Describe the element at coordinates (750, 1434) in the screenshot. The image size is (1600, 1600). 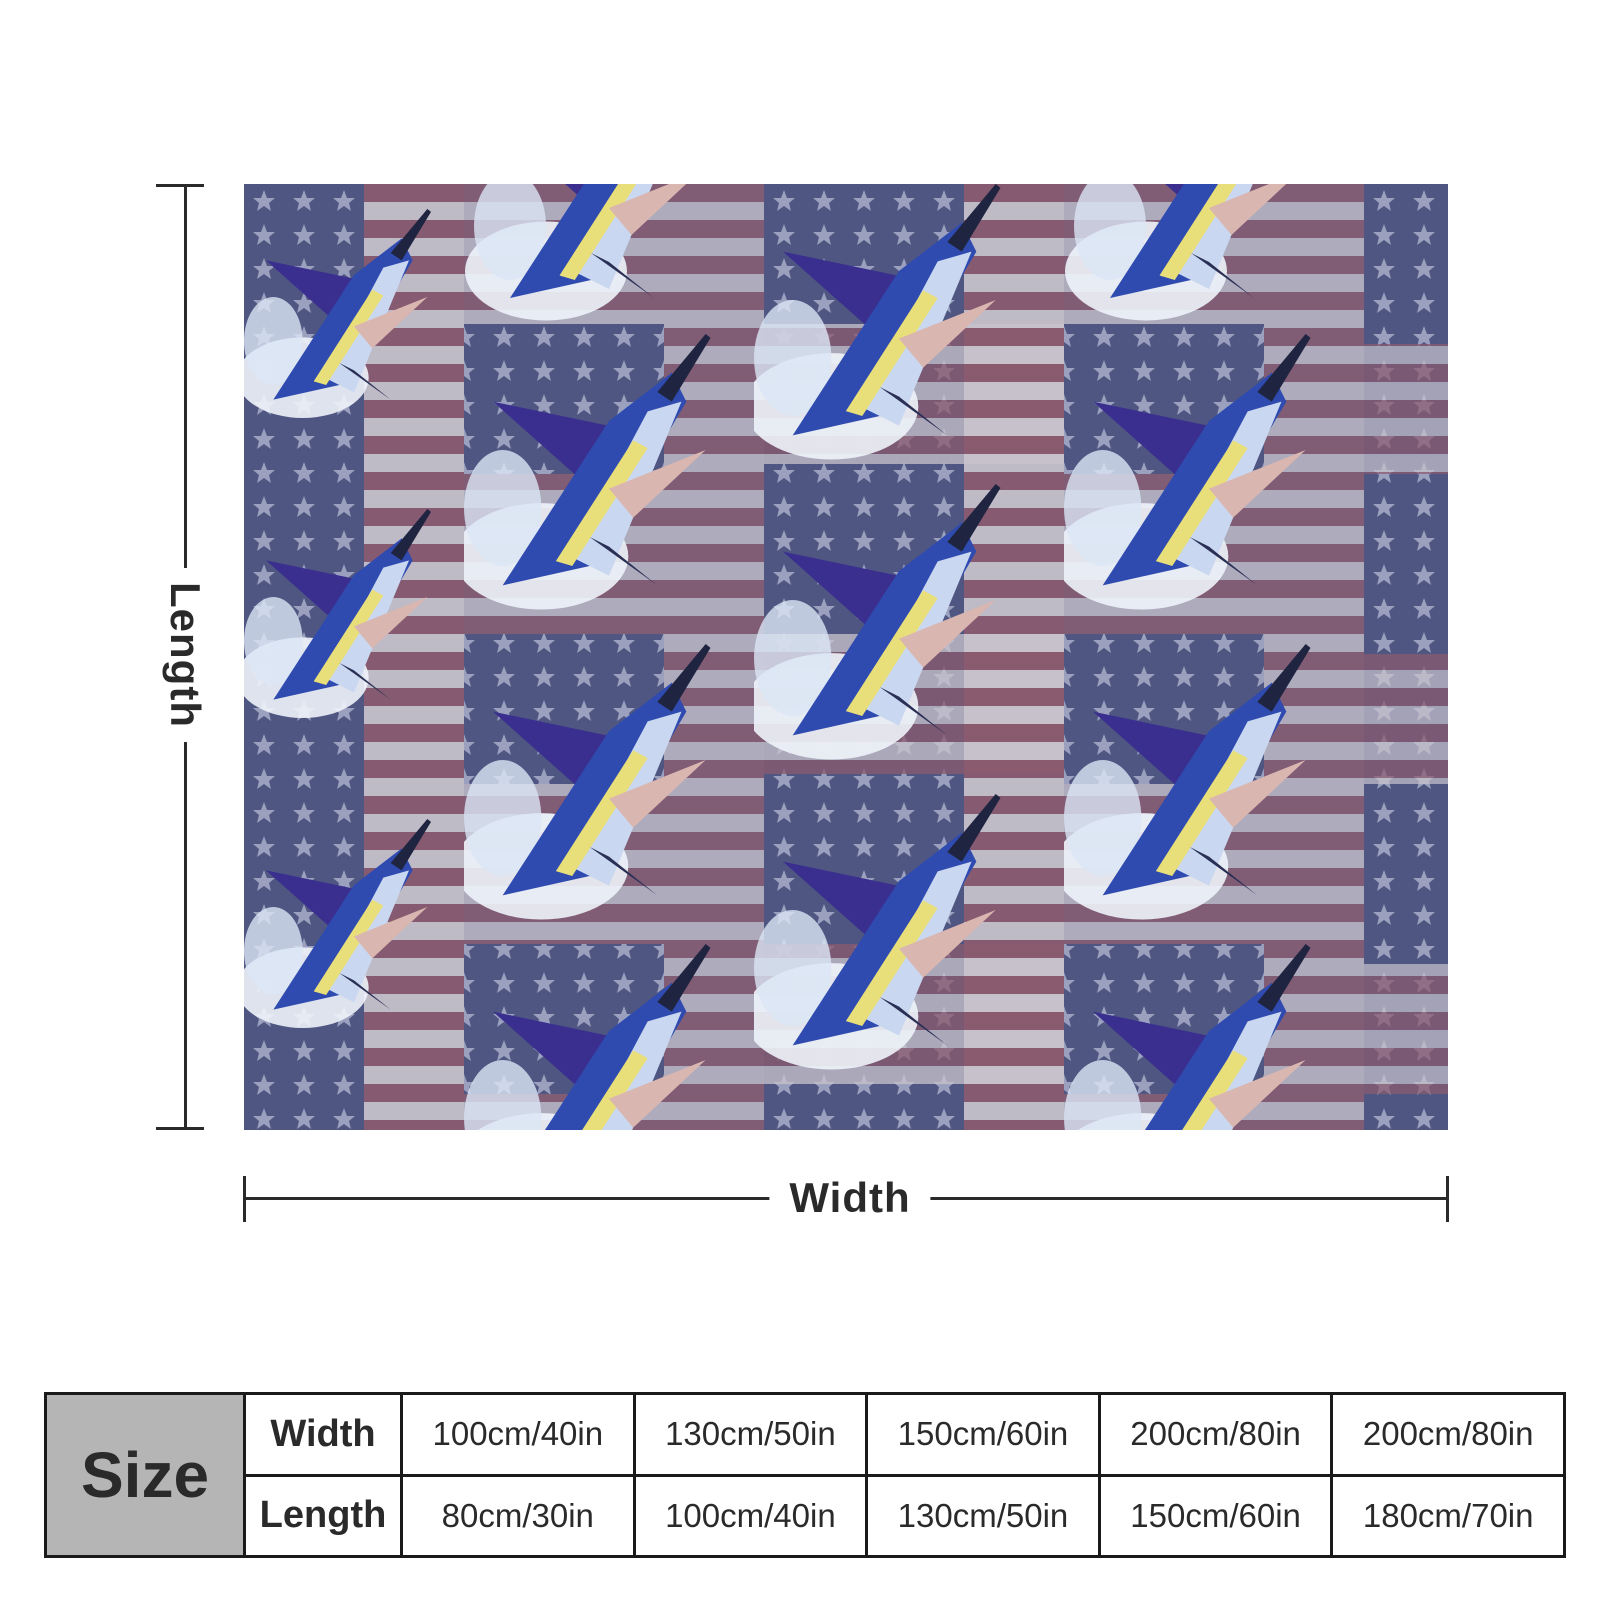
I see `width-value-2: 130cm/50in` at that location.